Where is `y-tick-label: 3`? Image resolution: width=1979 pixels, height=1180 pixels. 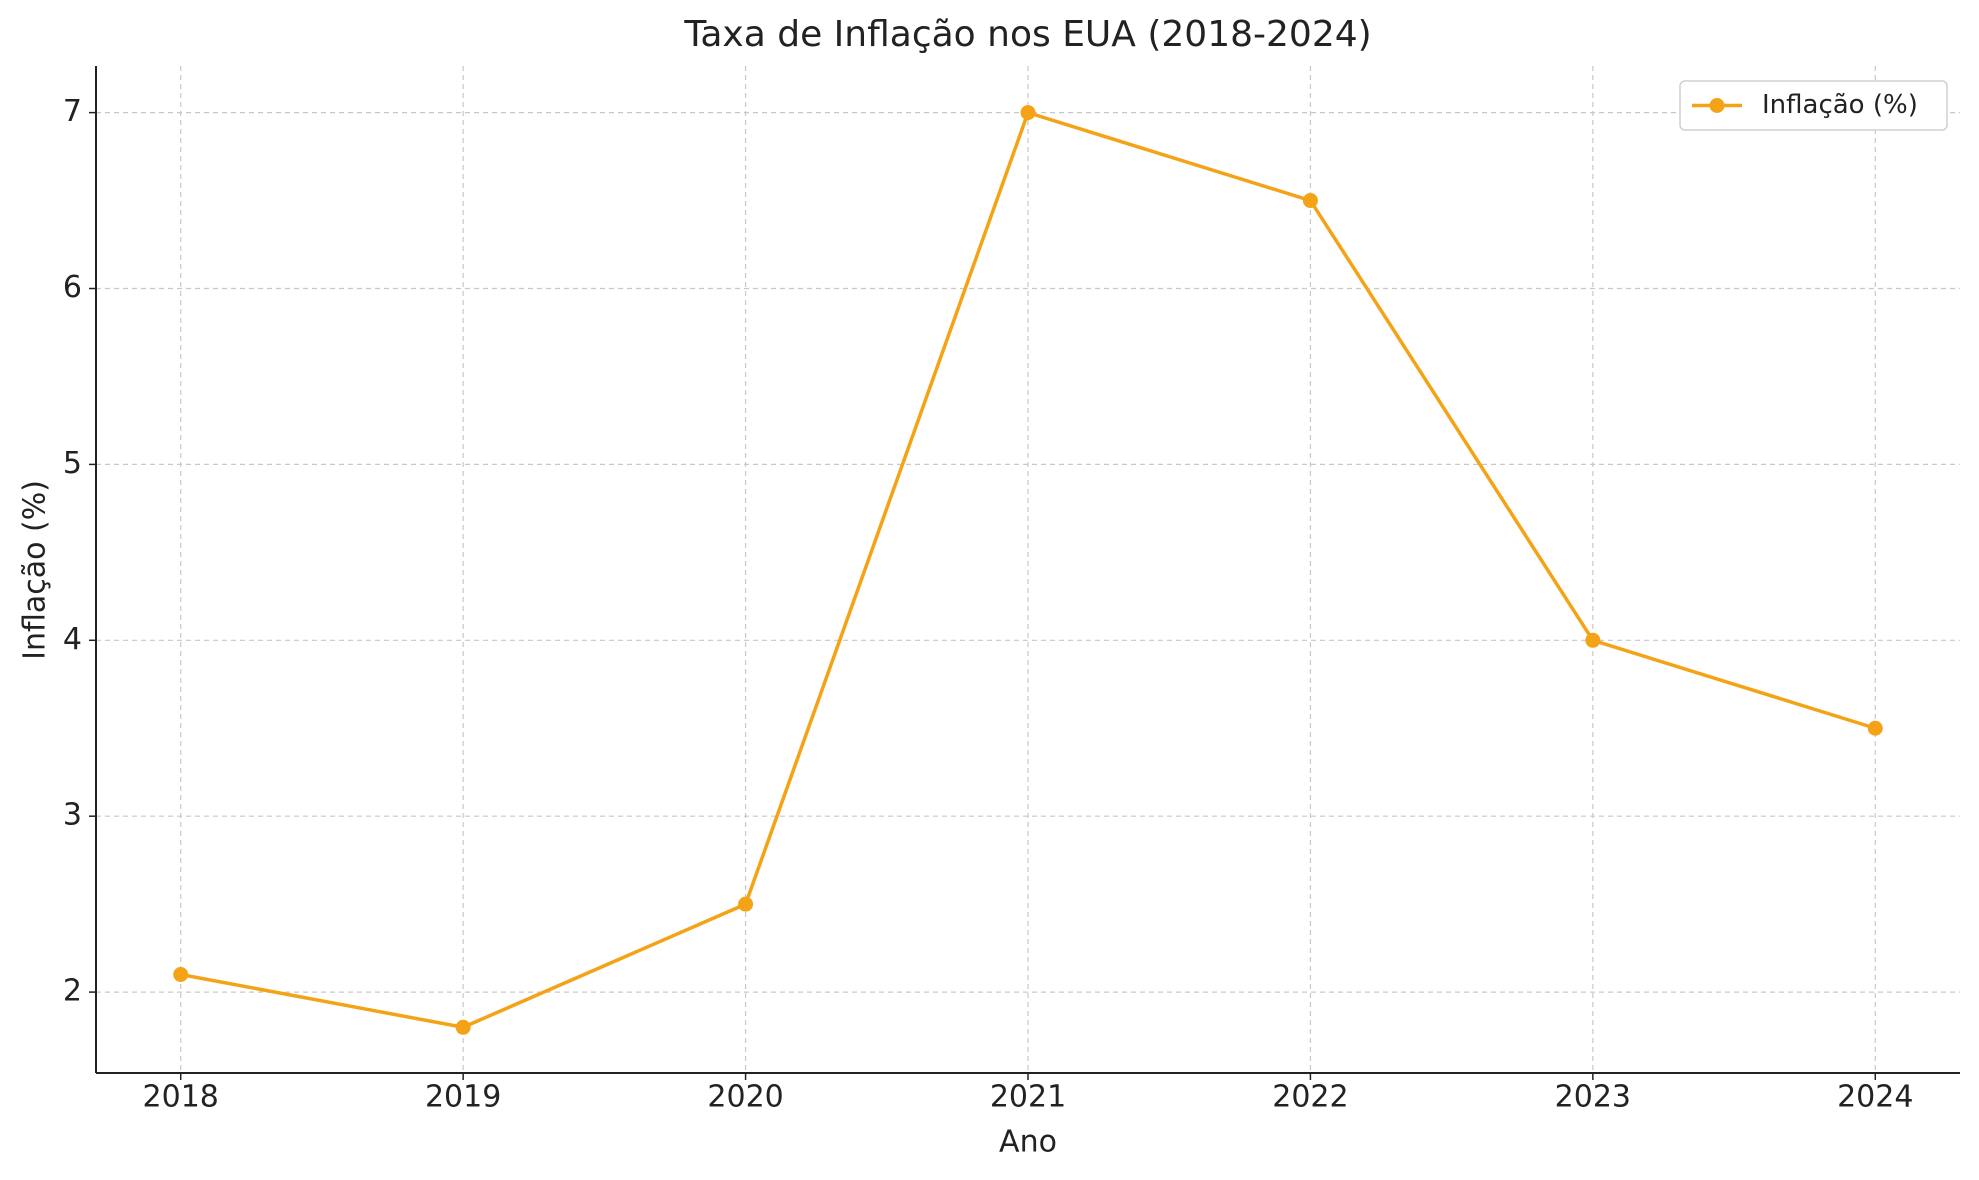
y-tick-label: 3 is located at coordinates (72, 815).